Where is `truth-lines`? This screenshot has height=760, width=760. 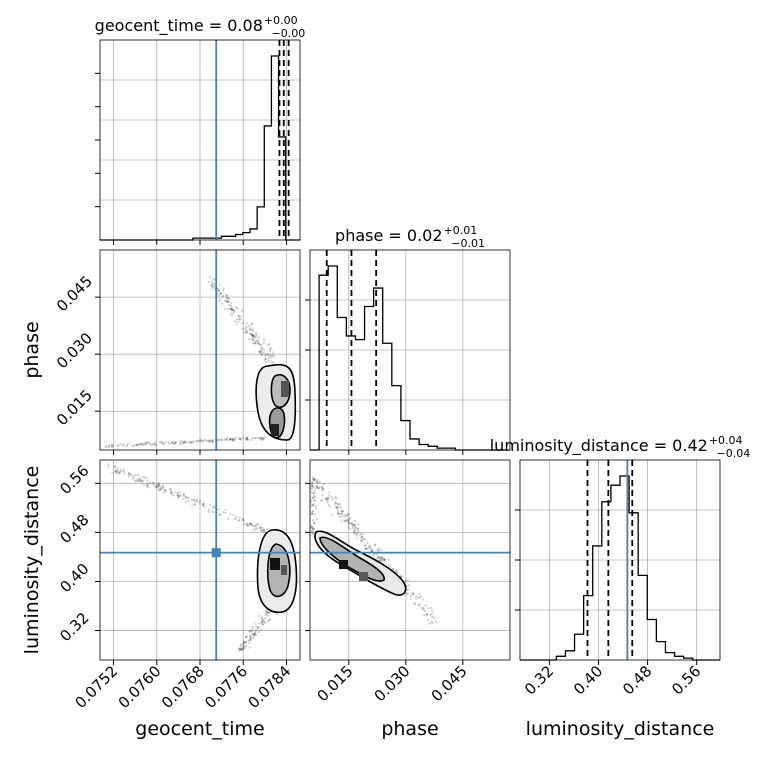
truth-lines is located at coordinates (200, 560).